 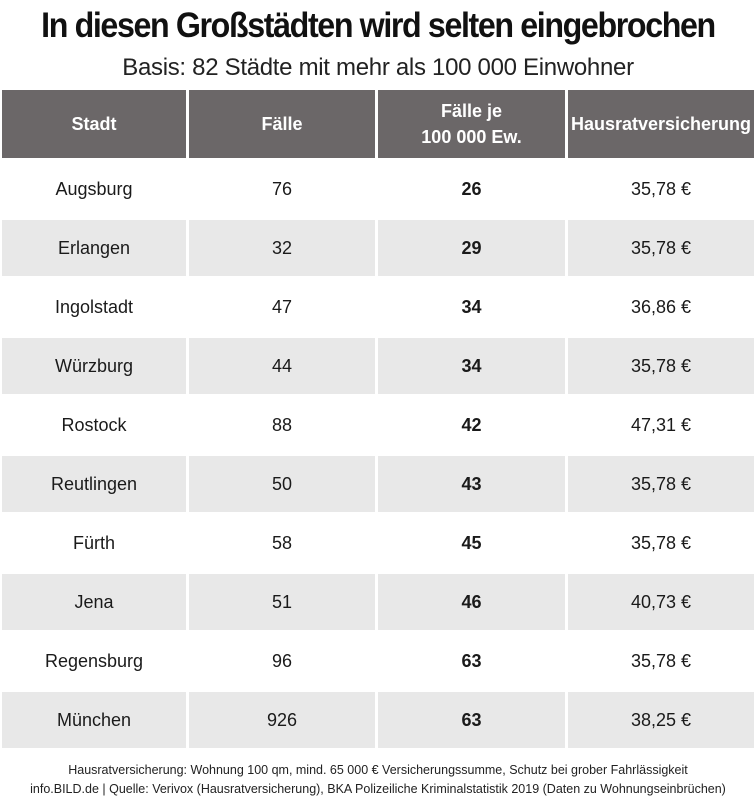 What do you see at coordinates (661, 426) in the screenshot?
I see `cell-hausratversicherung: 47,31 €` at bounding box center [661, 426].